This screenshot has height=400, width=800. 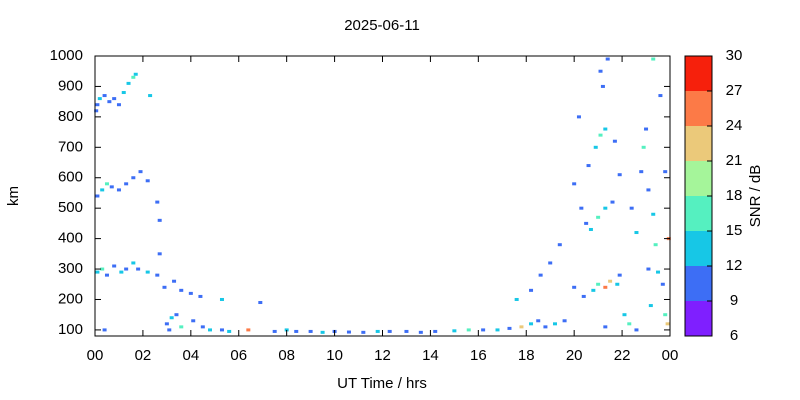 I want to click on x-tick-label: 12, so click(x=382, y=355).